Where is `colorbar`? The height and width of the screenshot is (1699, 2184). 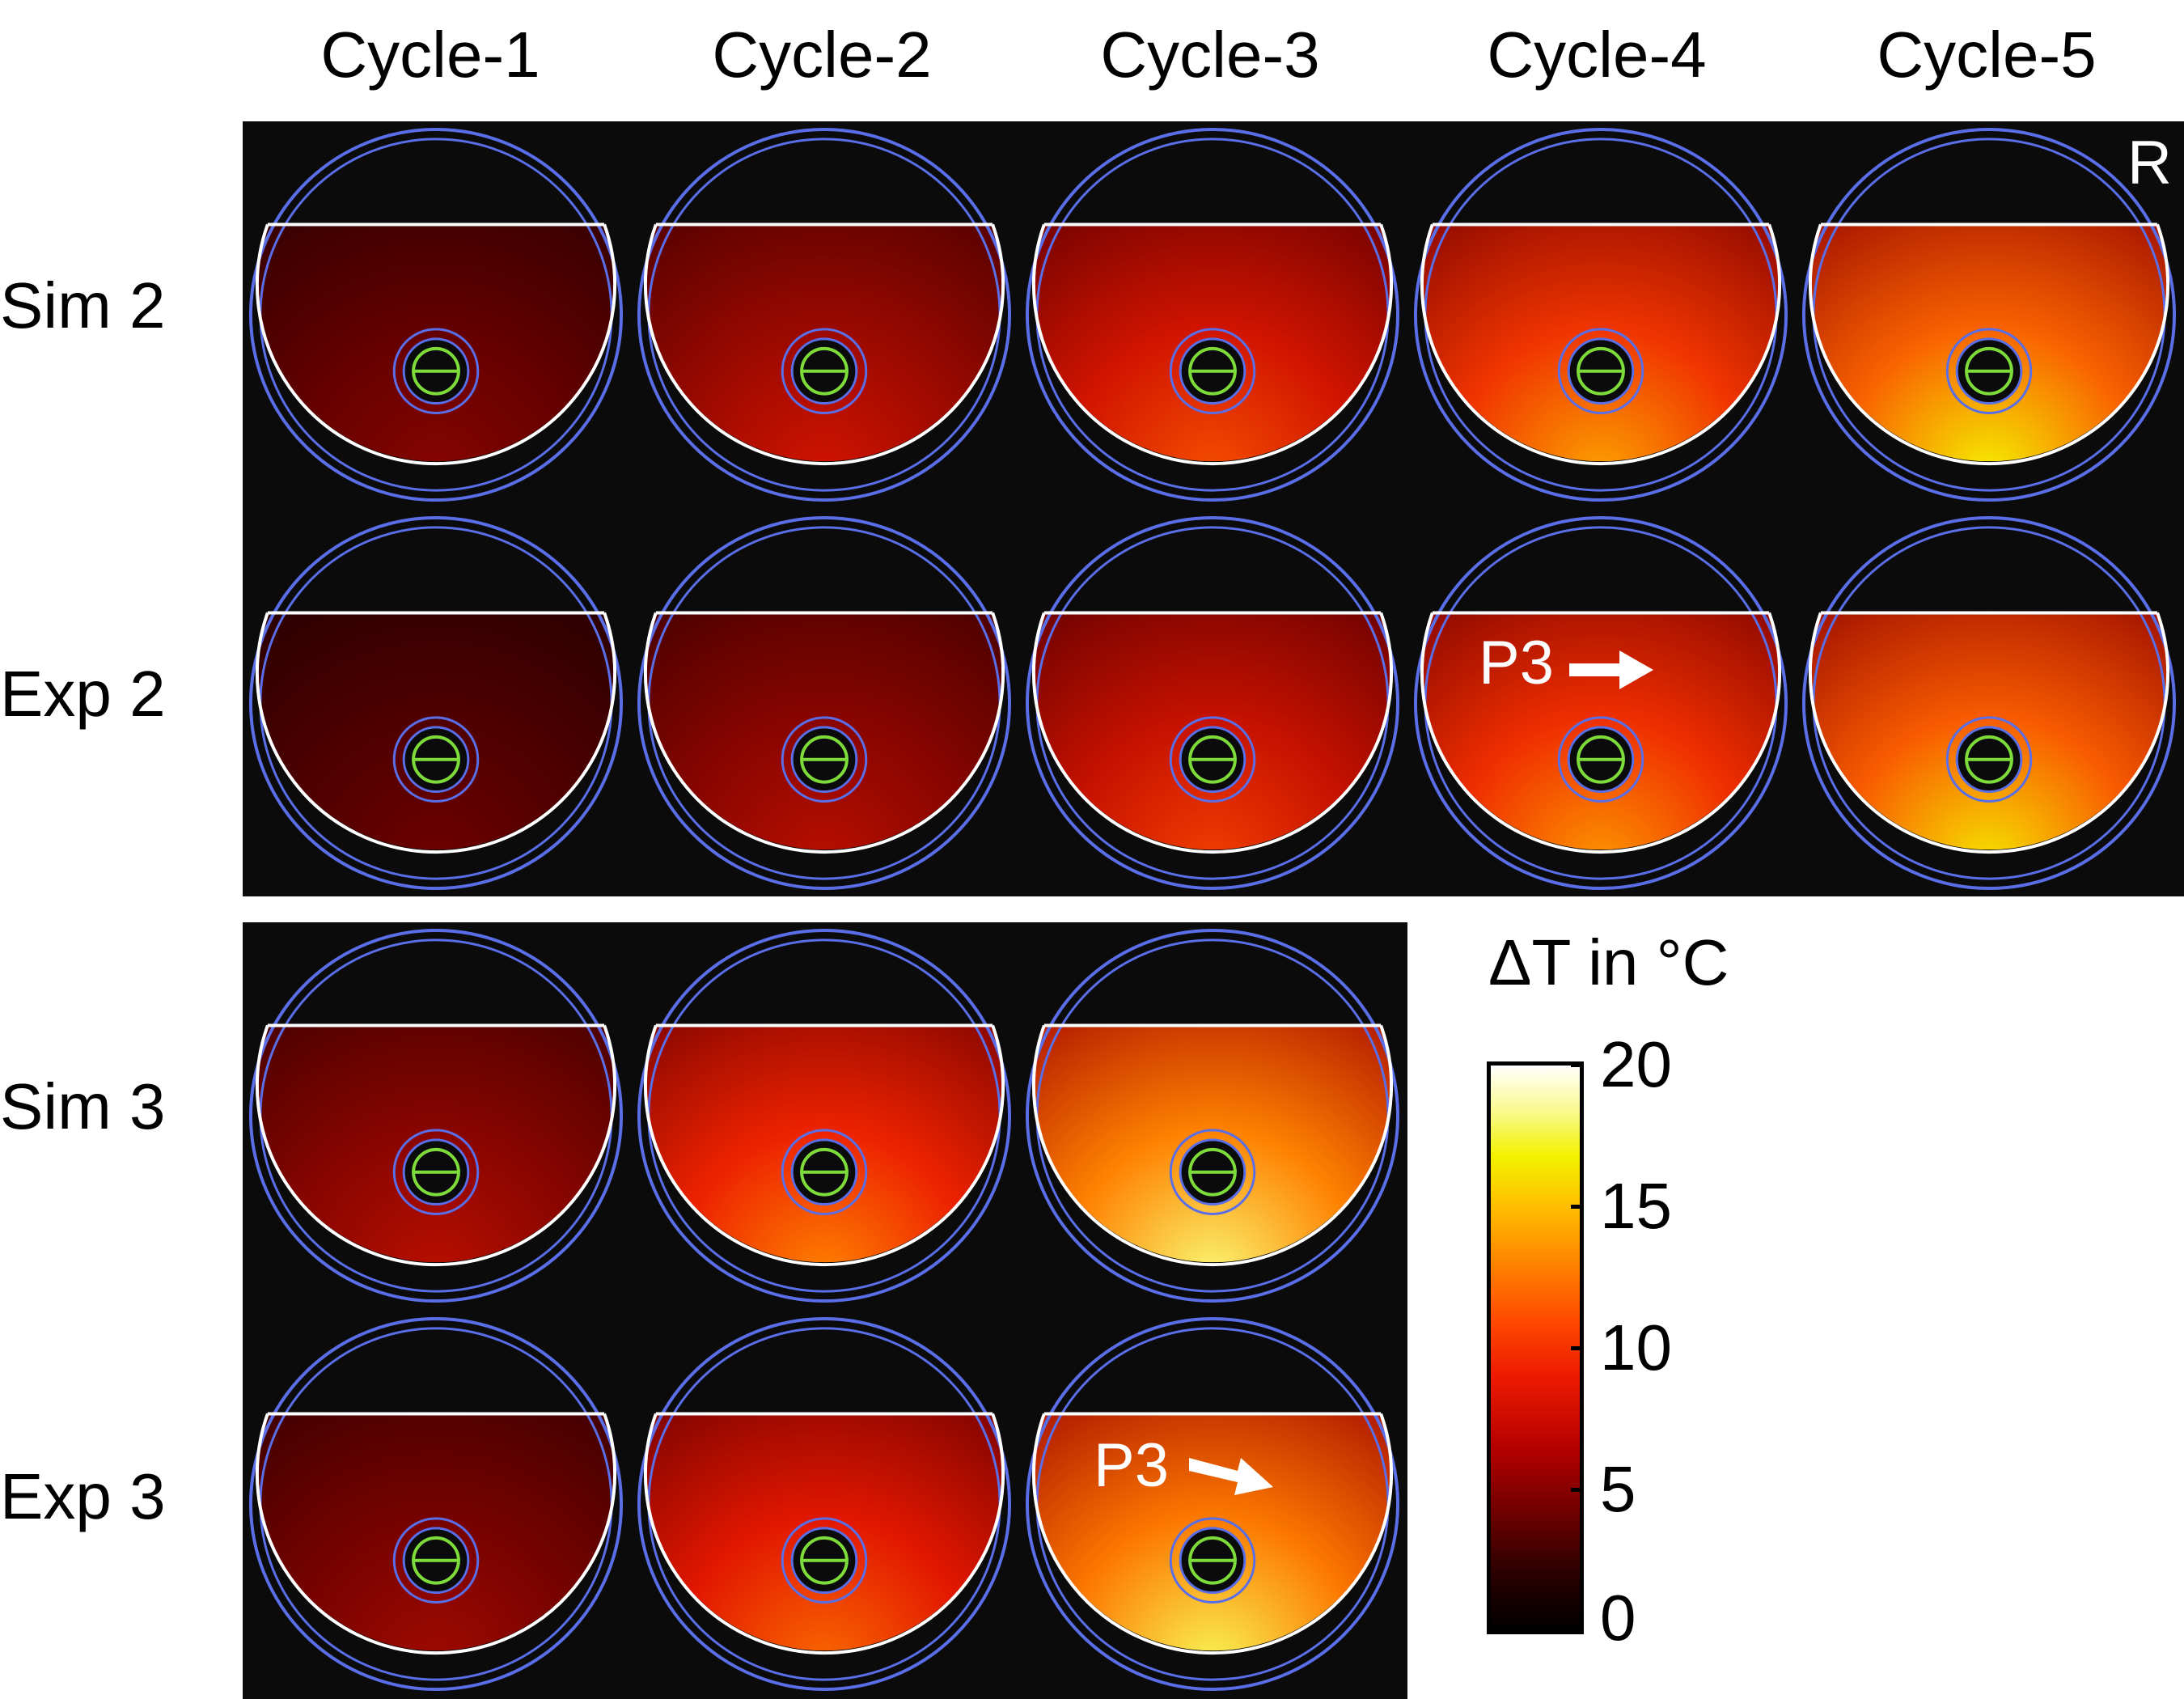
colorbar is located at coordinates (1535, 1347).